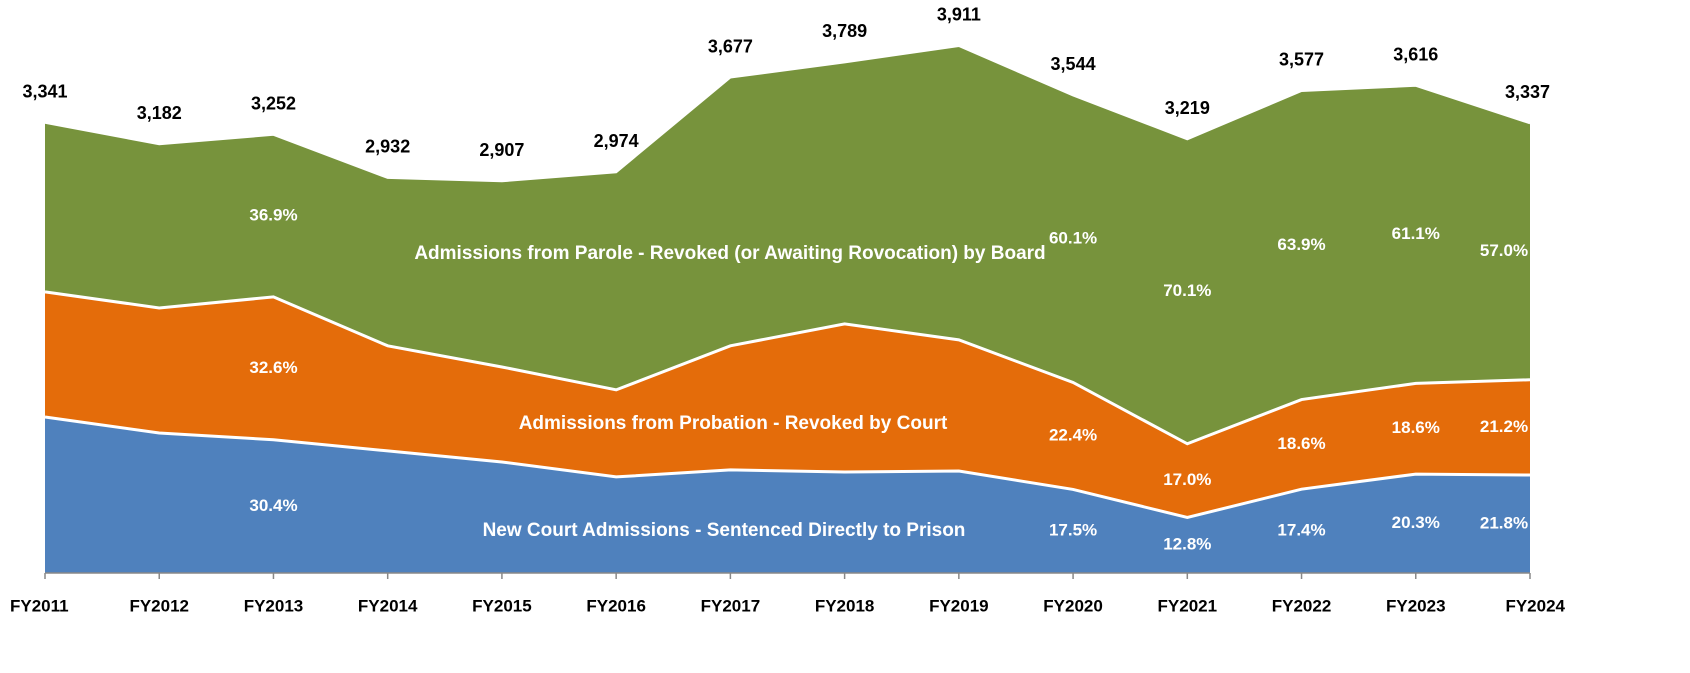  Describe the element at coordinates (1504, 250) in the screenshot. I see `share-label: 57.0%` at that location.